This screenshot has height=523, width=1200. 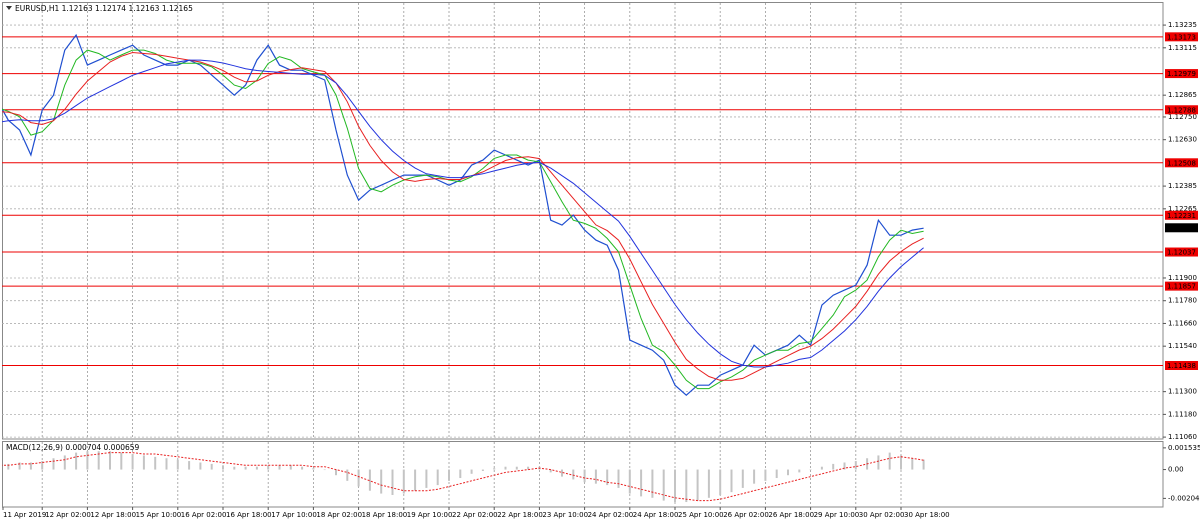 I want to click on x-tick-label: 12 Apr 02:00, so click(x=68, y=515).